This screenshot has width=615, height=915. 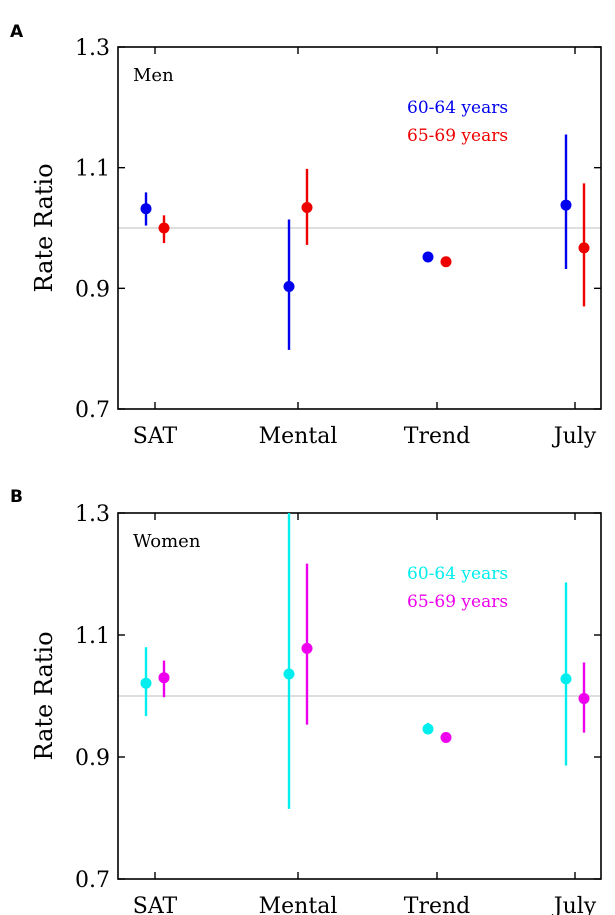 I want to click on panel-letter: A, so click(x=17, y=32).